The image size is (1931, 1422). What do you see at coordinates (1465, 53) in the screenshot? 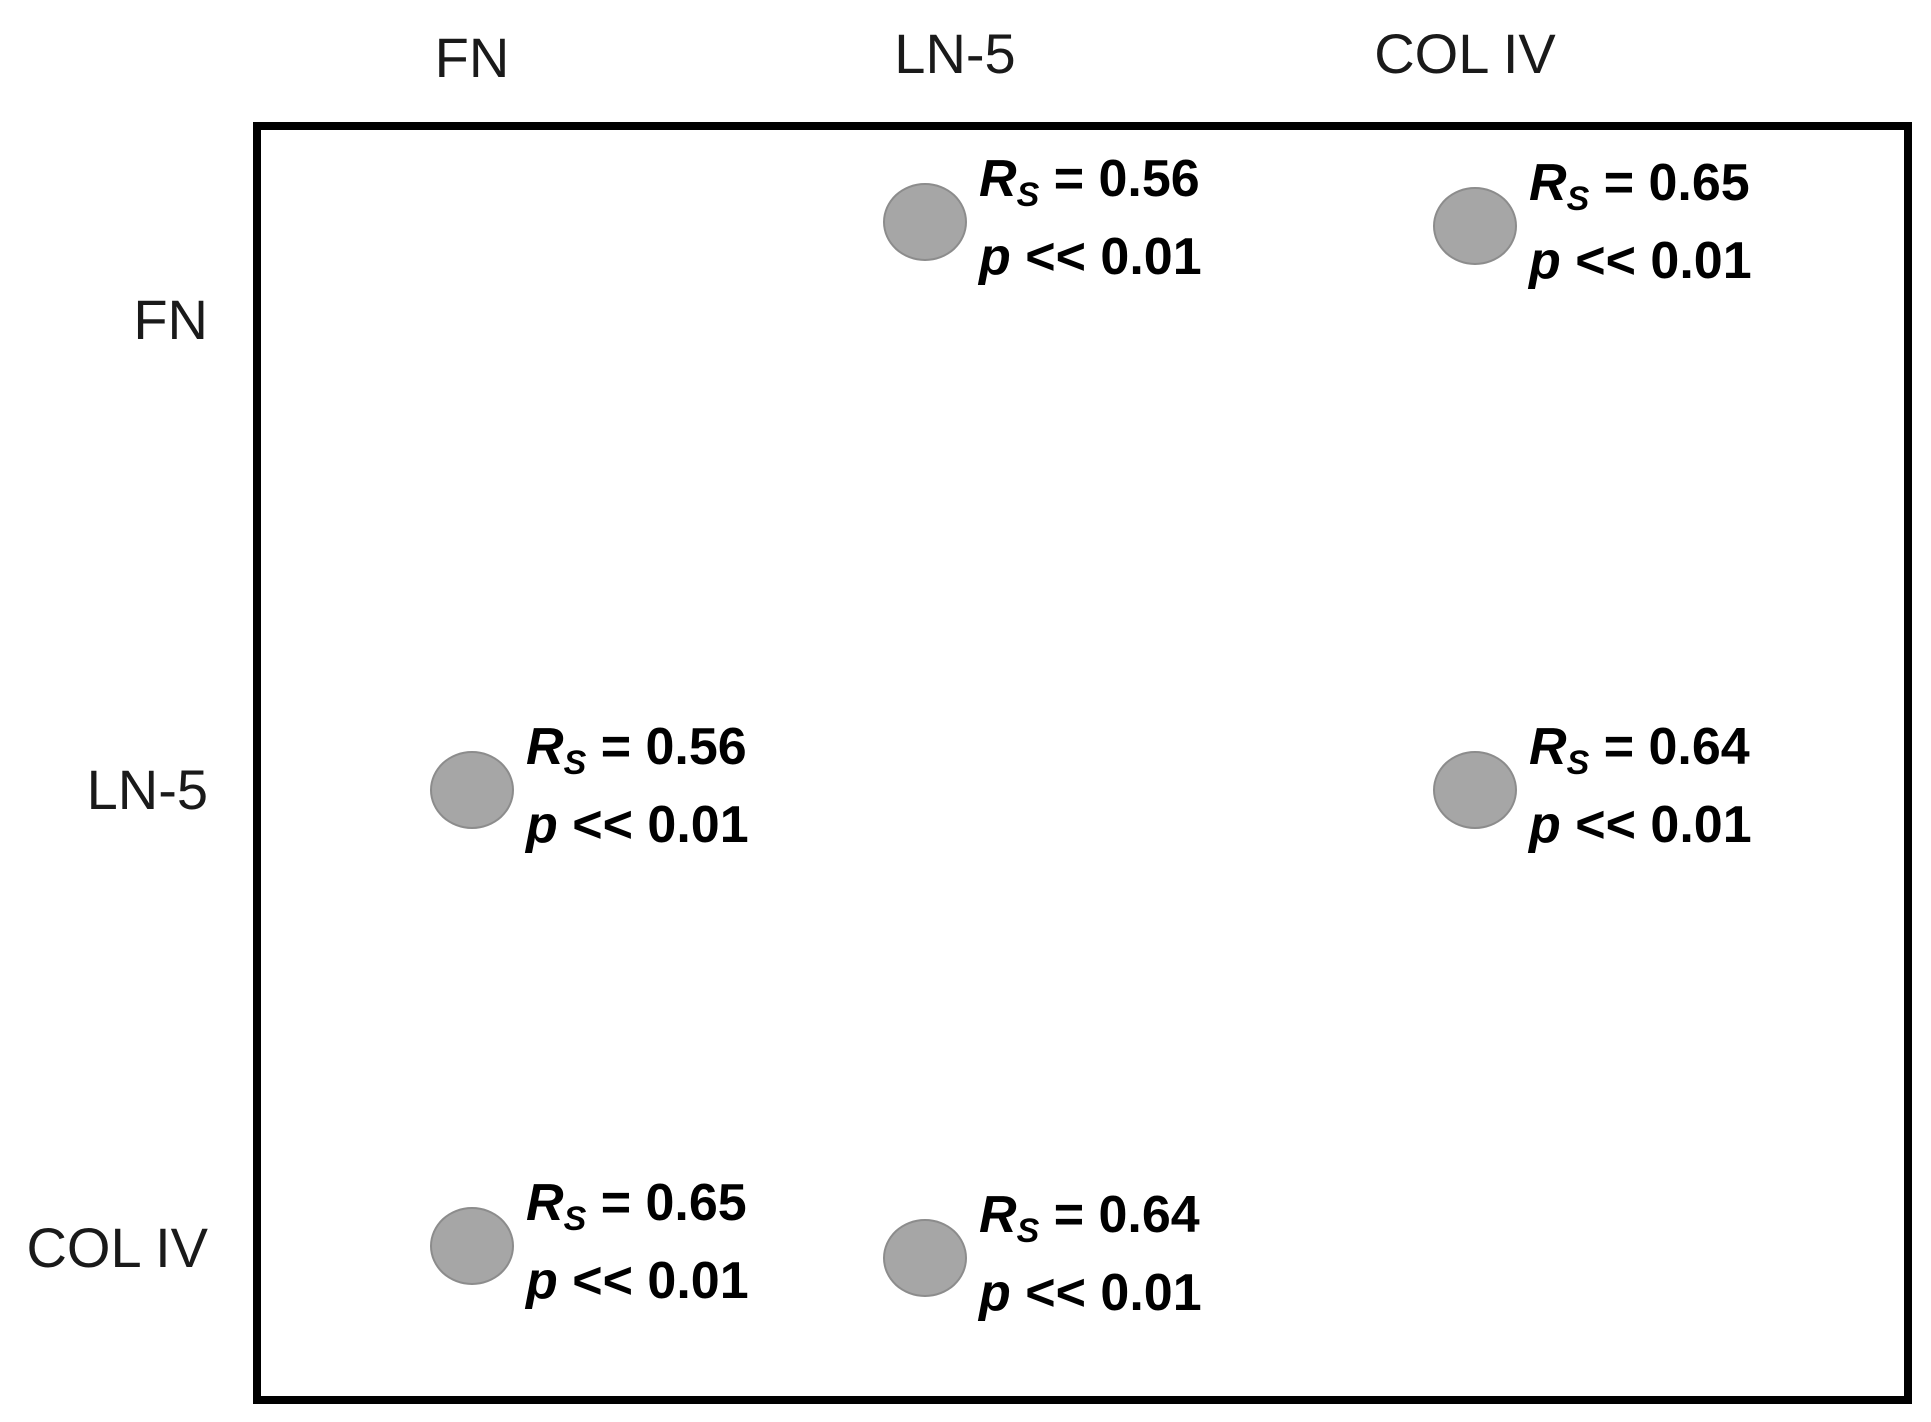
I see `column-label: COL IV` at bounding box center [1465, 53].